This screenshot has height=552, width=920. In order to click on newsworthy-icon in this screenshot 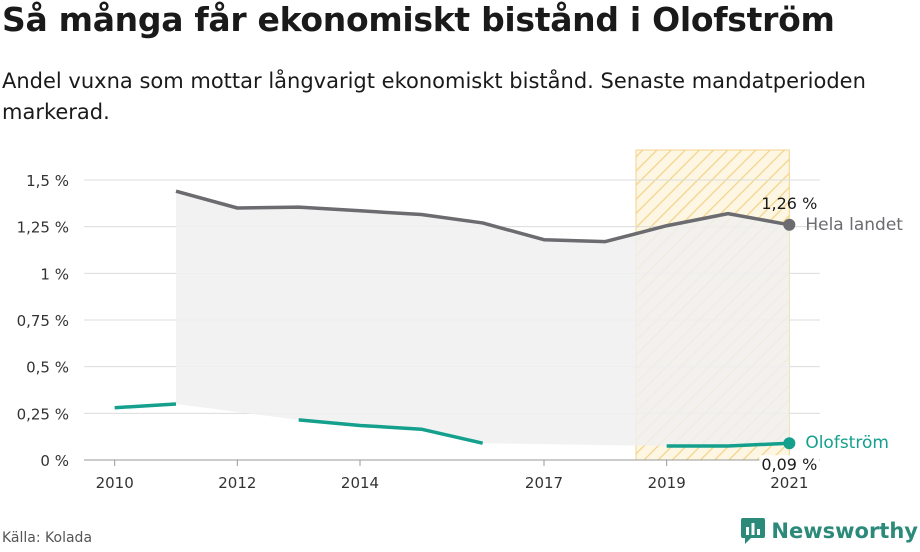, I will do `click(753, 531)`.